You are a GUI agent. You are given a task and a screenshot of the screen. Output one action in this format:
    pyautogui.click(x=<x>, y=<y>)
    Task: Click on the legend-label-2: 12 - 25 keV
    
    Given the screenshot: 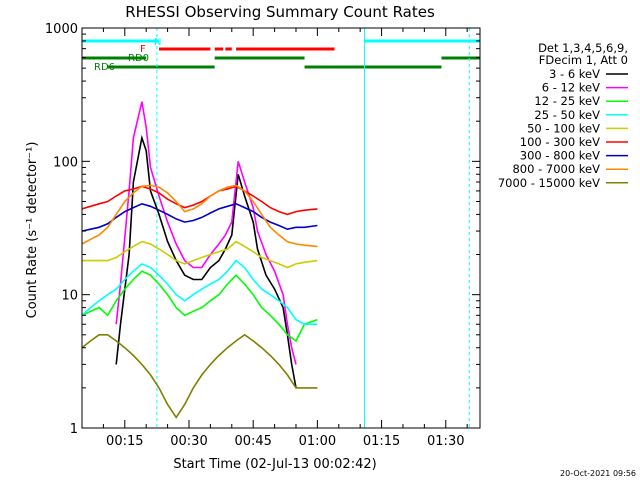 What is the action you would take?
    pyautogui.click(x=567, y=101)
    